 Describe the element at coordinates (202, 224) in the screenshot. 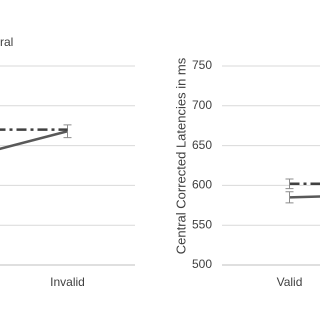

I see `y-tick-label: 550` at that location.